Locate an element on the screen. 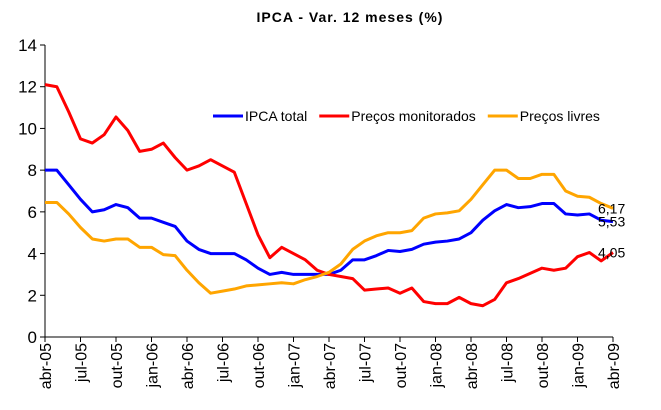 Image resolution: width=661 pixels, height=410 pixels. y-tick-label: 12 is located at coordinates (27, 87).